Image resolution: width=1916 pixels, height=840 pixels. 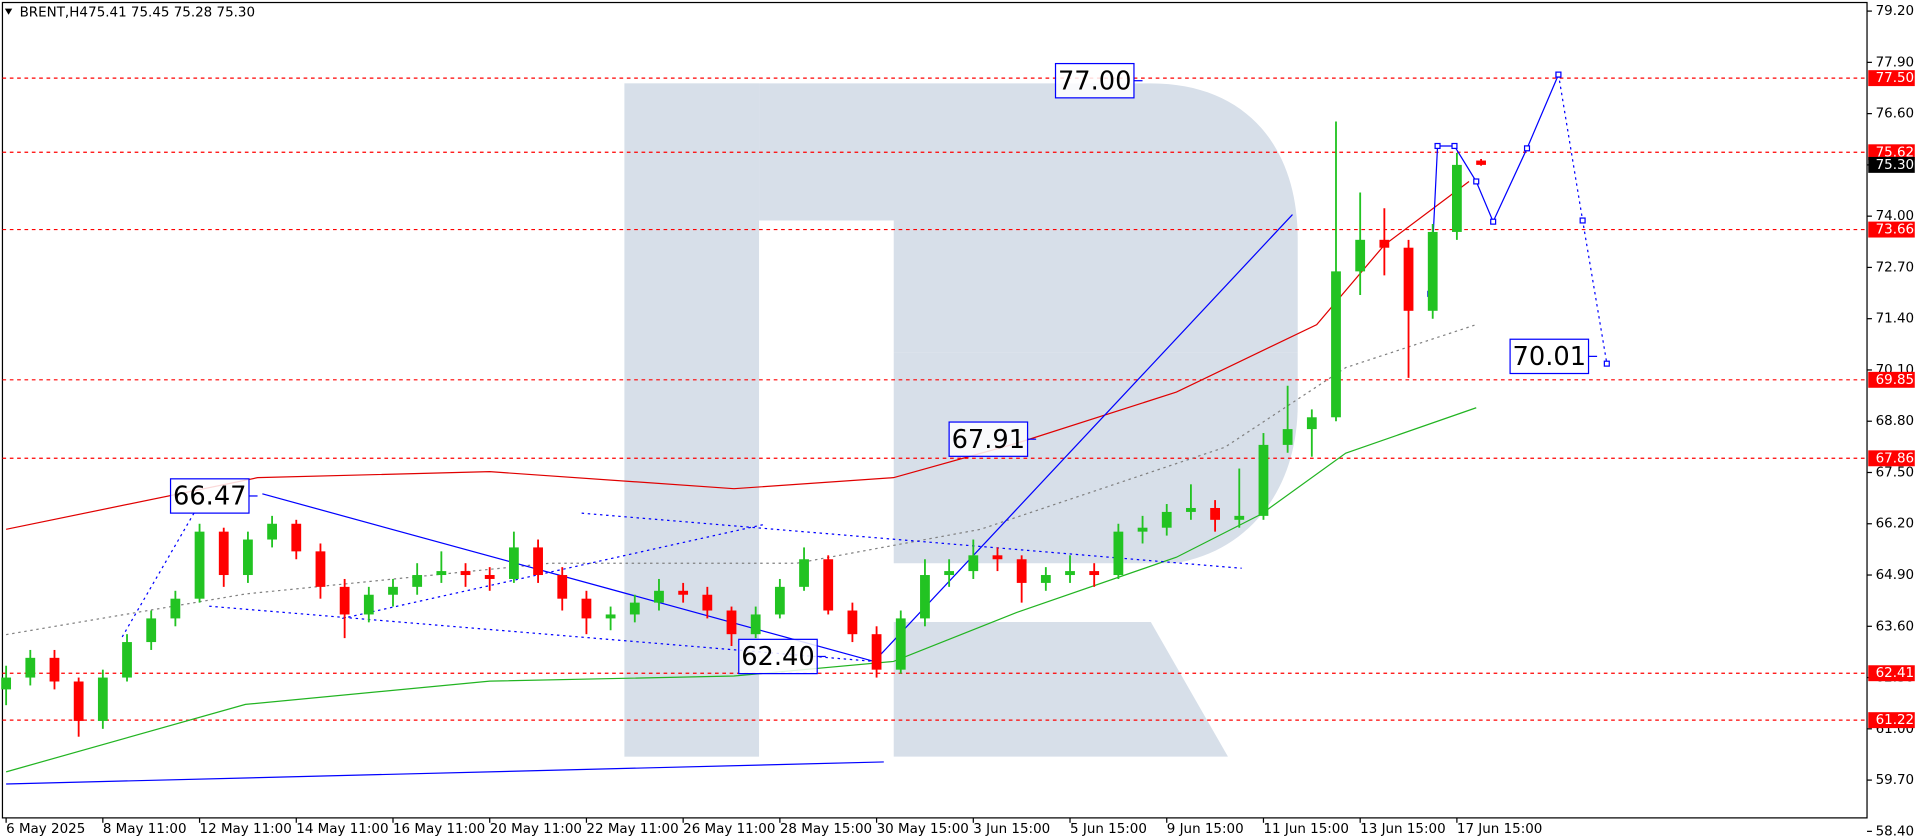 I want to click on y-tick-label: 79.20, so click(x=1895, y=11).